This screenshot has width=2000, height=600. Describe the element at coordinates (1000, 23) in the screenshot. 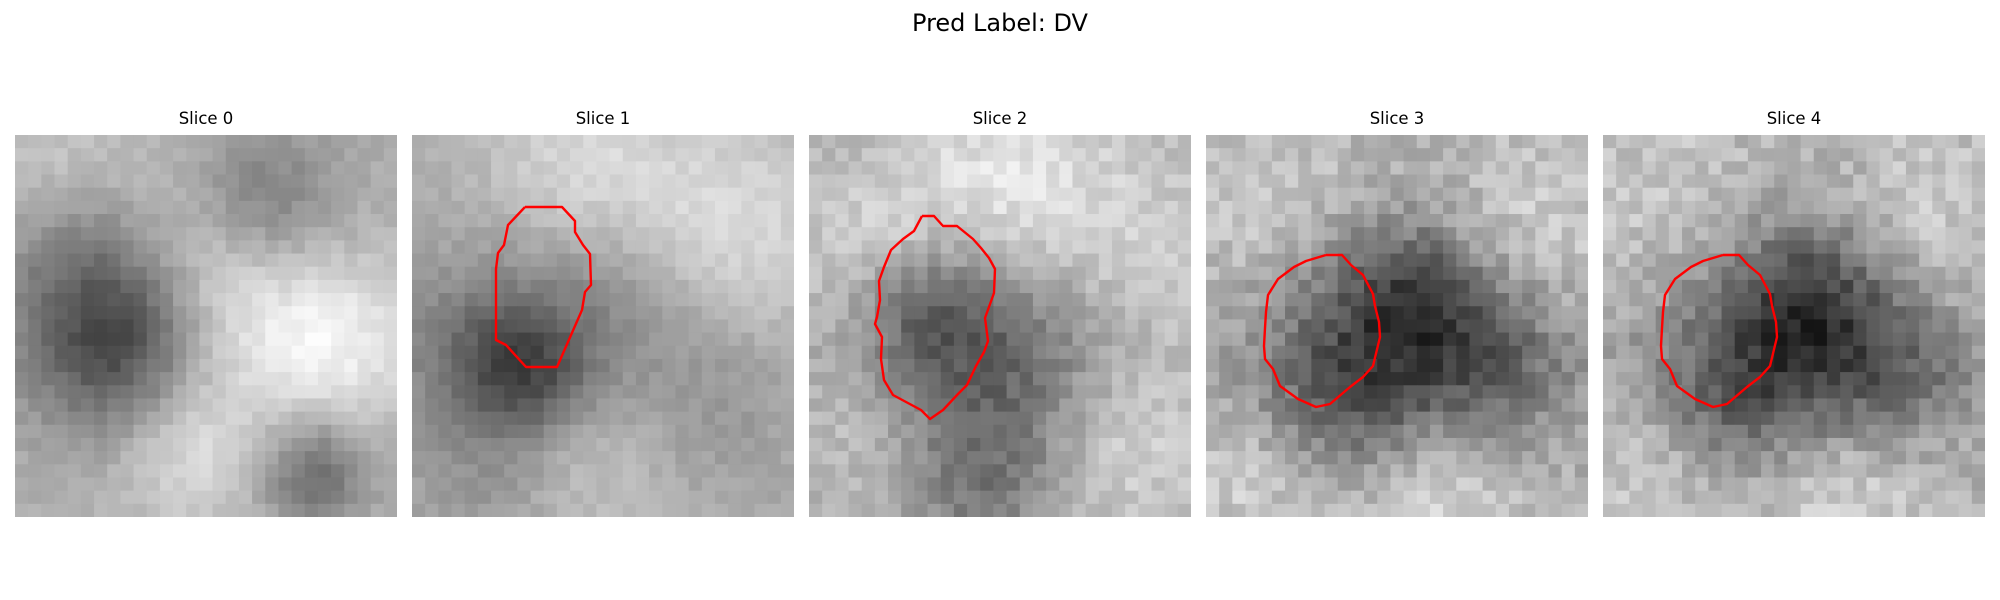

I see `figure-title: Pred Label: DV` at that location.